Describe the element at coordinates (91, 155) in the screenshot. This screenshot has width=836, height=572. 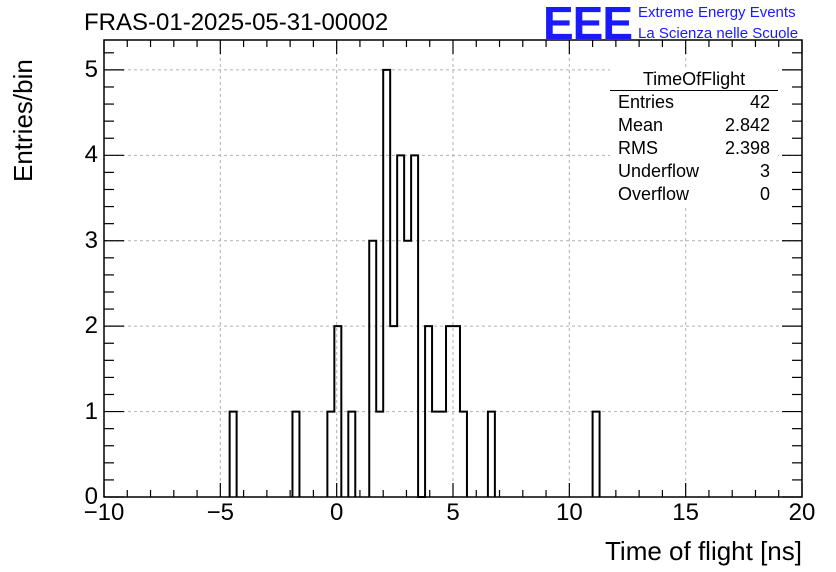
I see `y-tick-label: 4` at that location.